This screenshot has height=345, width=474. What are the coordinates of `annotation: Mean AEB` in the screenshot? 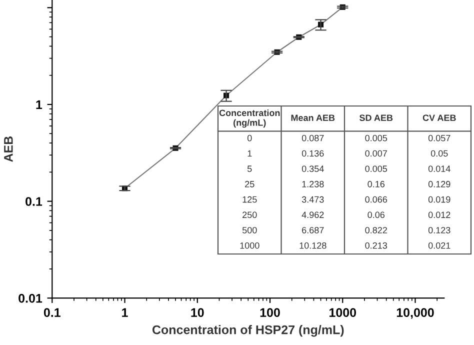 It's located at (313, 118).